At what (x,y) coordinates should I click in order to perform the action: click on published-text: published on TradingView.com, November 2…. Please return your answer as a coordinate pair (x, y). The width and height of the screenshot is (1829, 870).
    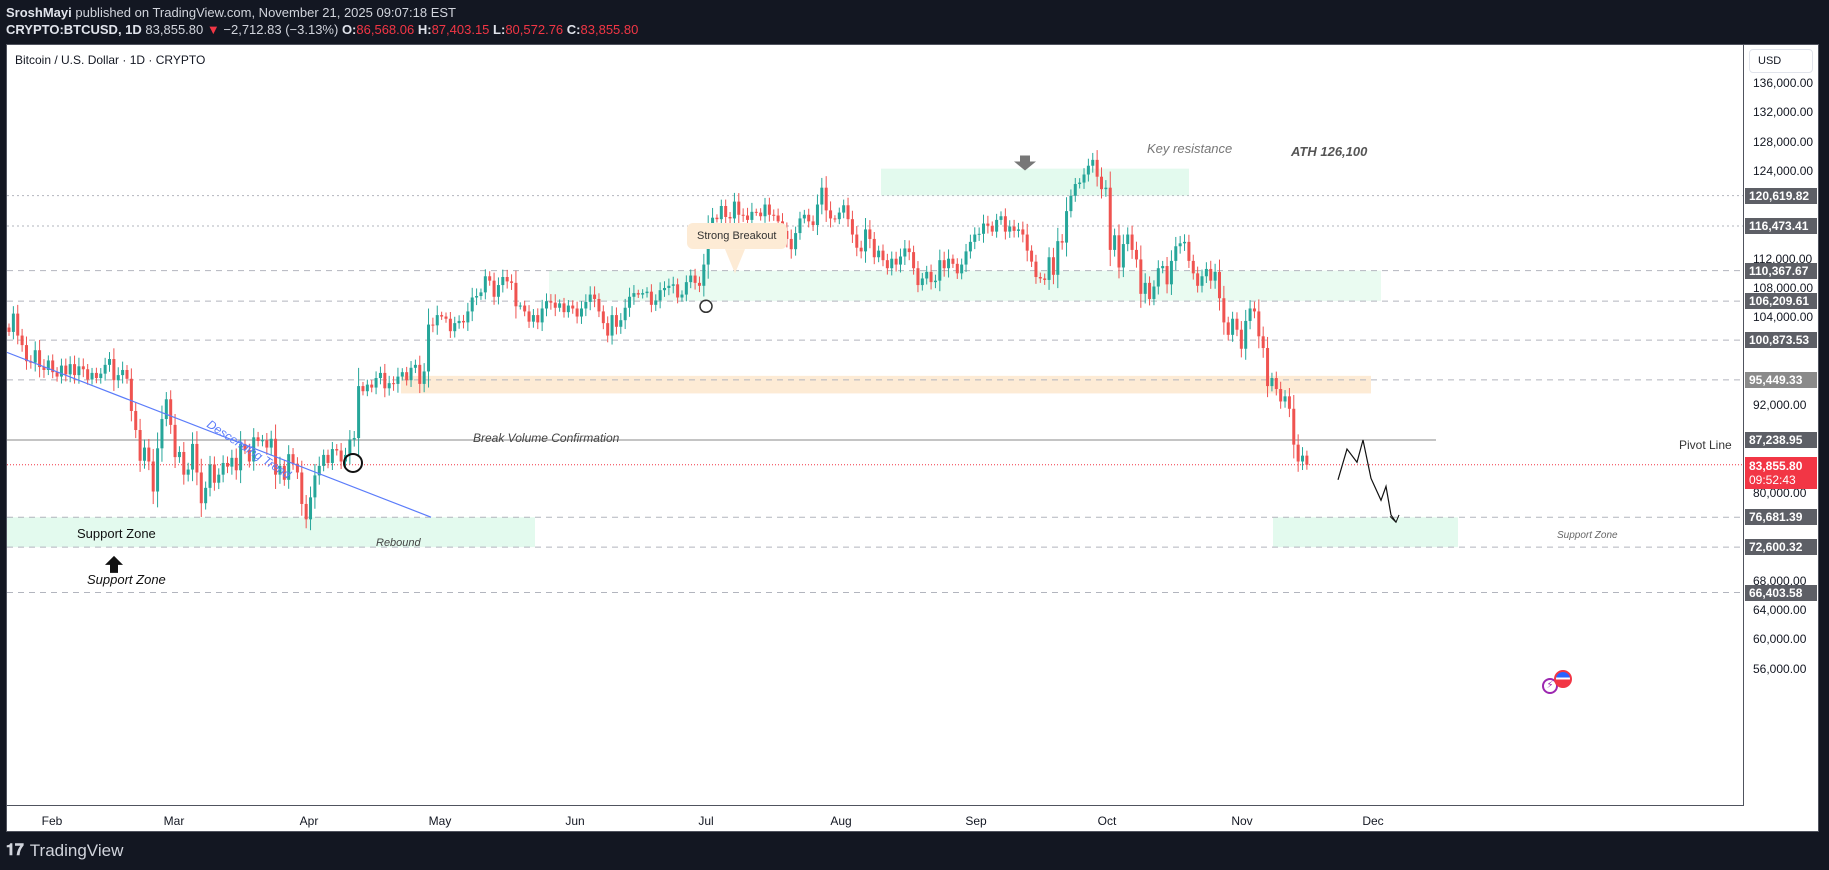
    Looking at the image, I should click on (263, 12).